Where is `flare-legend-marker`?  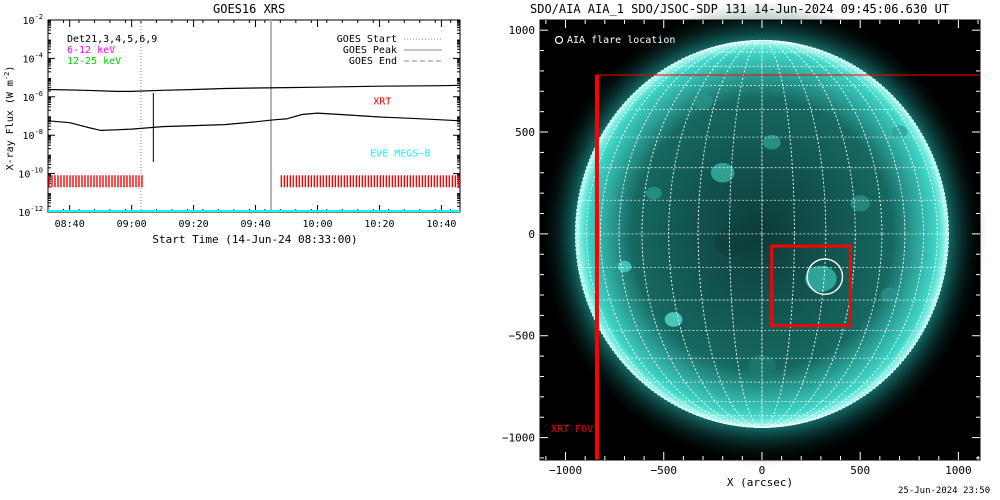 flare-legend-marker is located at coordinates (559, 40).